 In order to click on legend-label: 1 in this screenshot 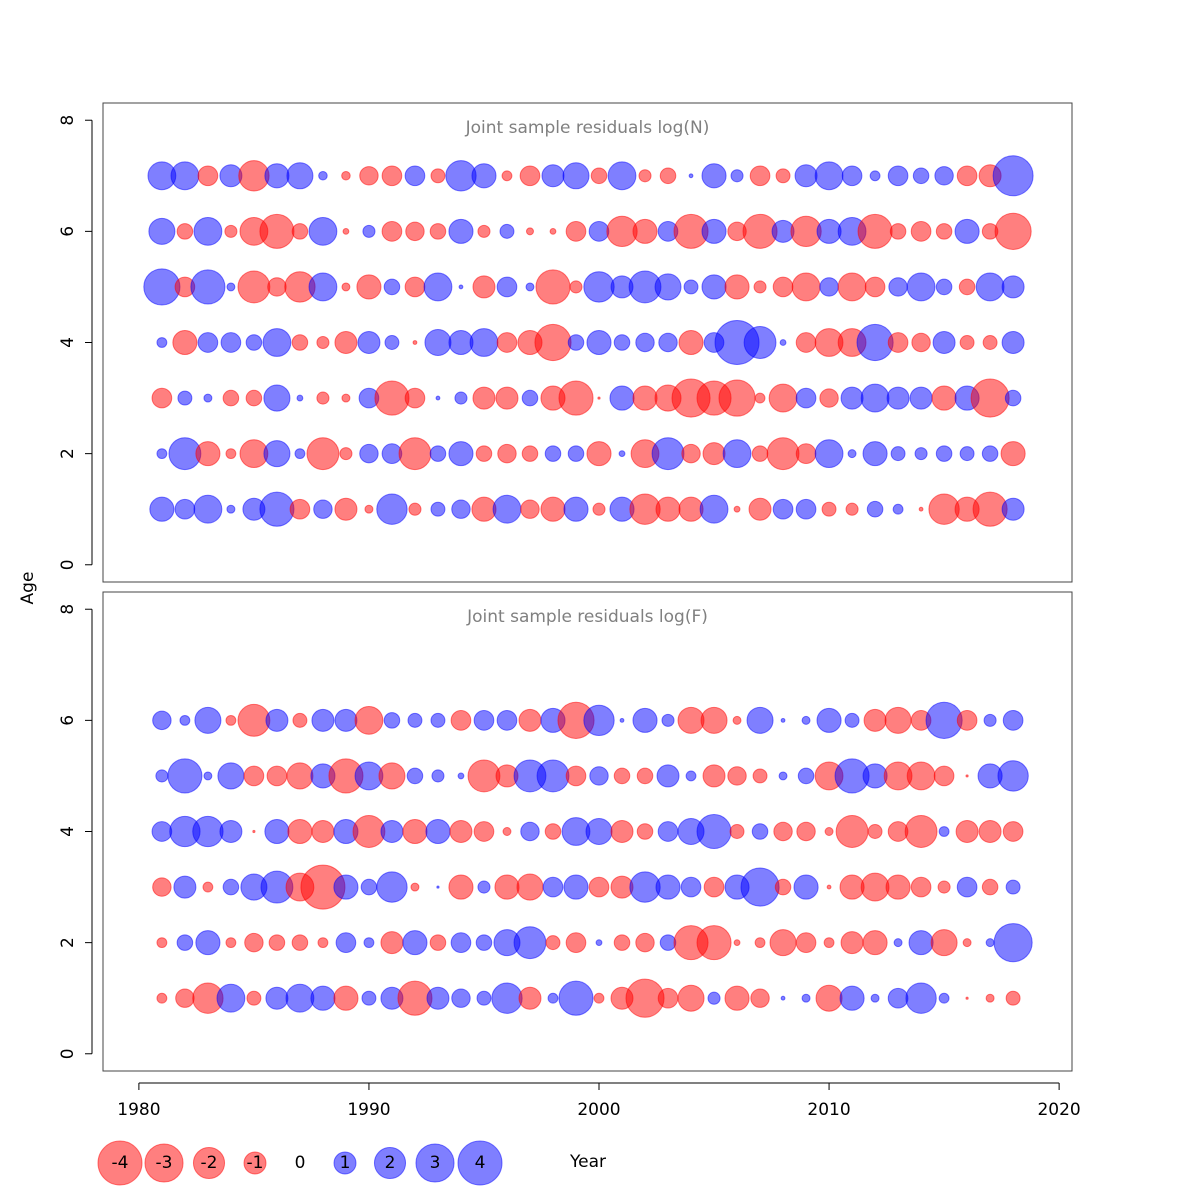, I will do `click(345, 1163)`.